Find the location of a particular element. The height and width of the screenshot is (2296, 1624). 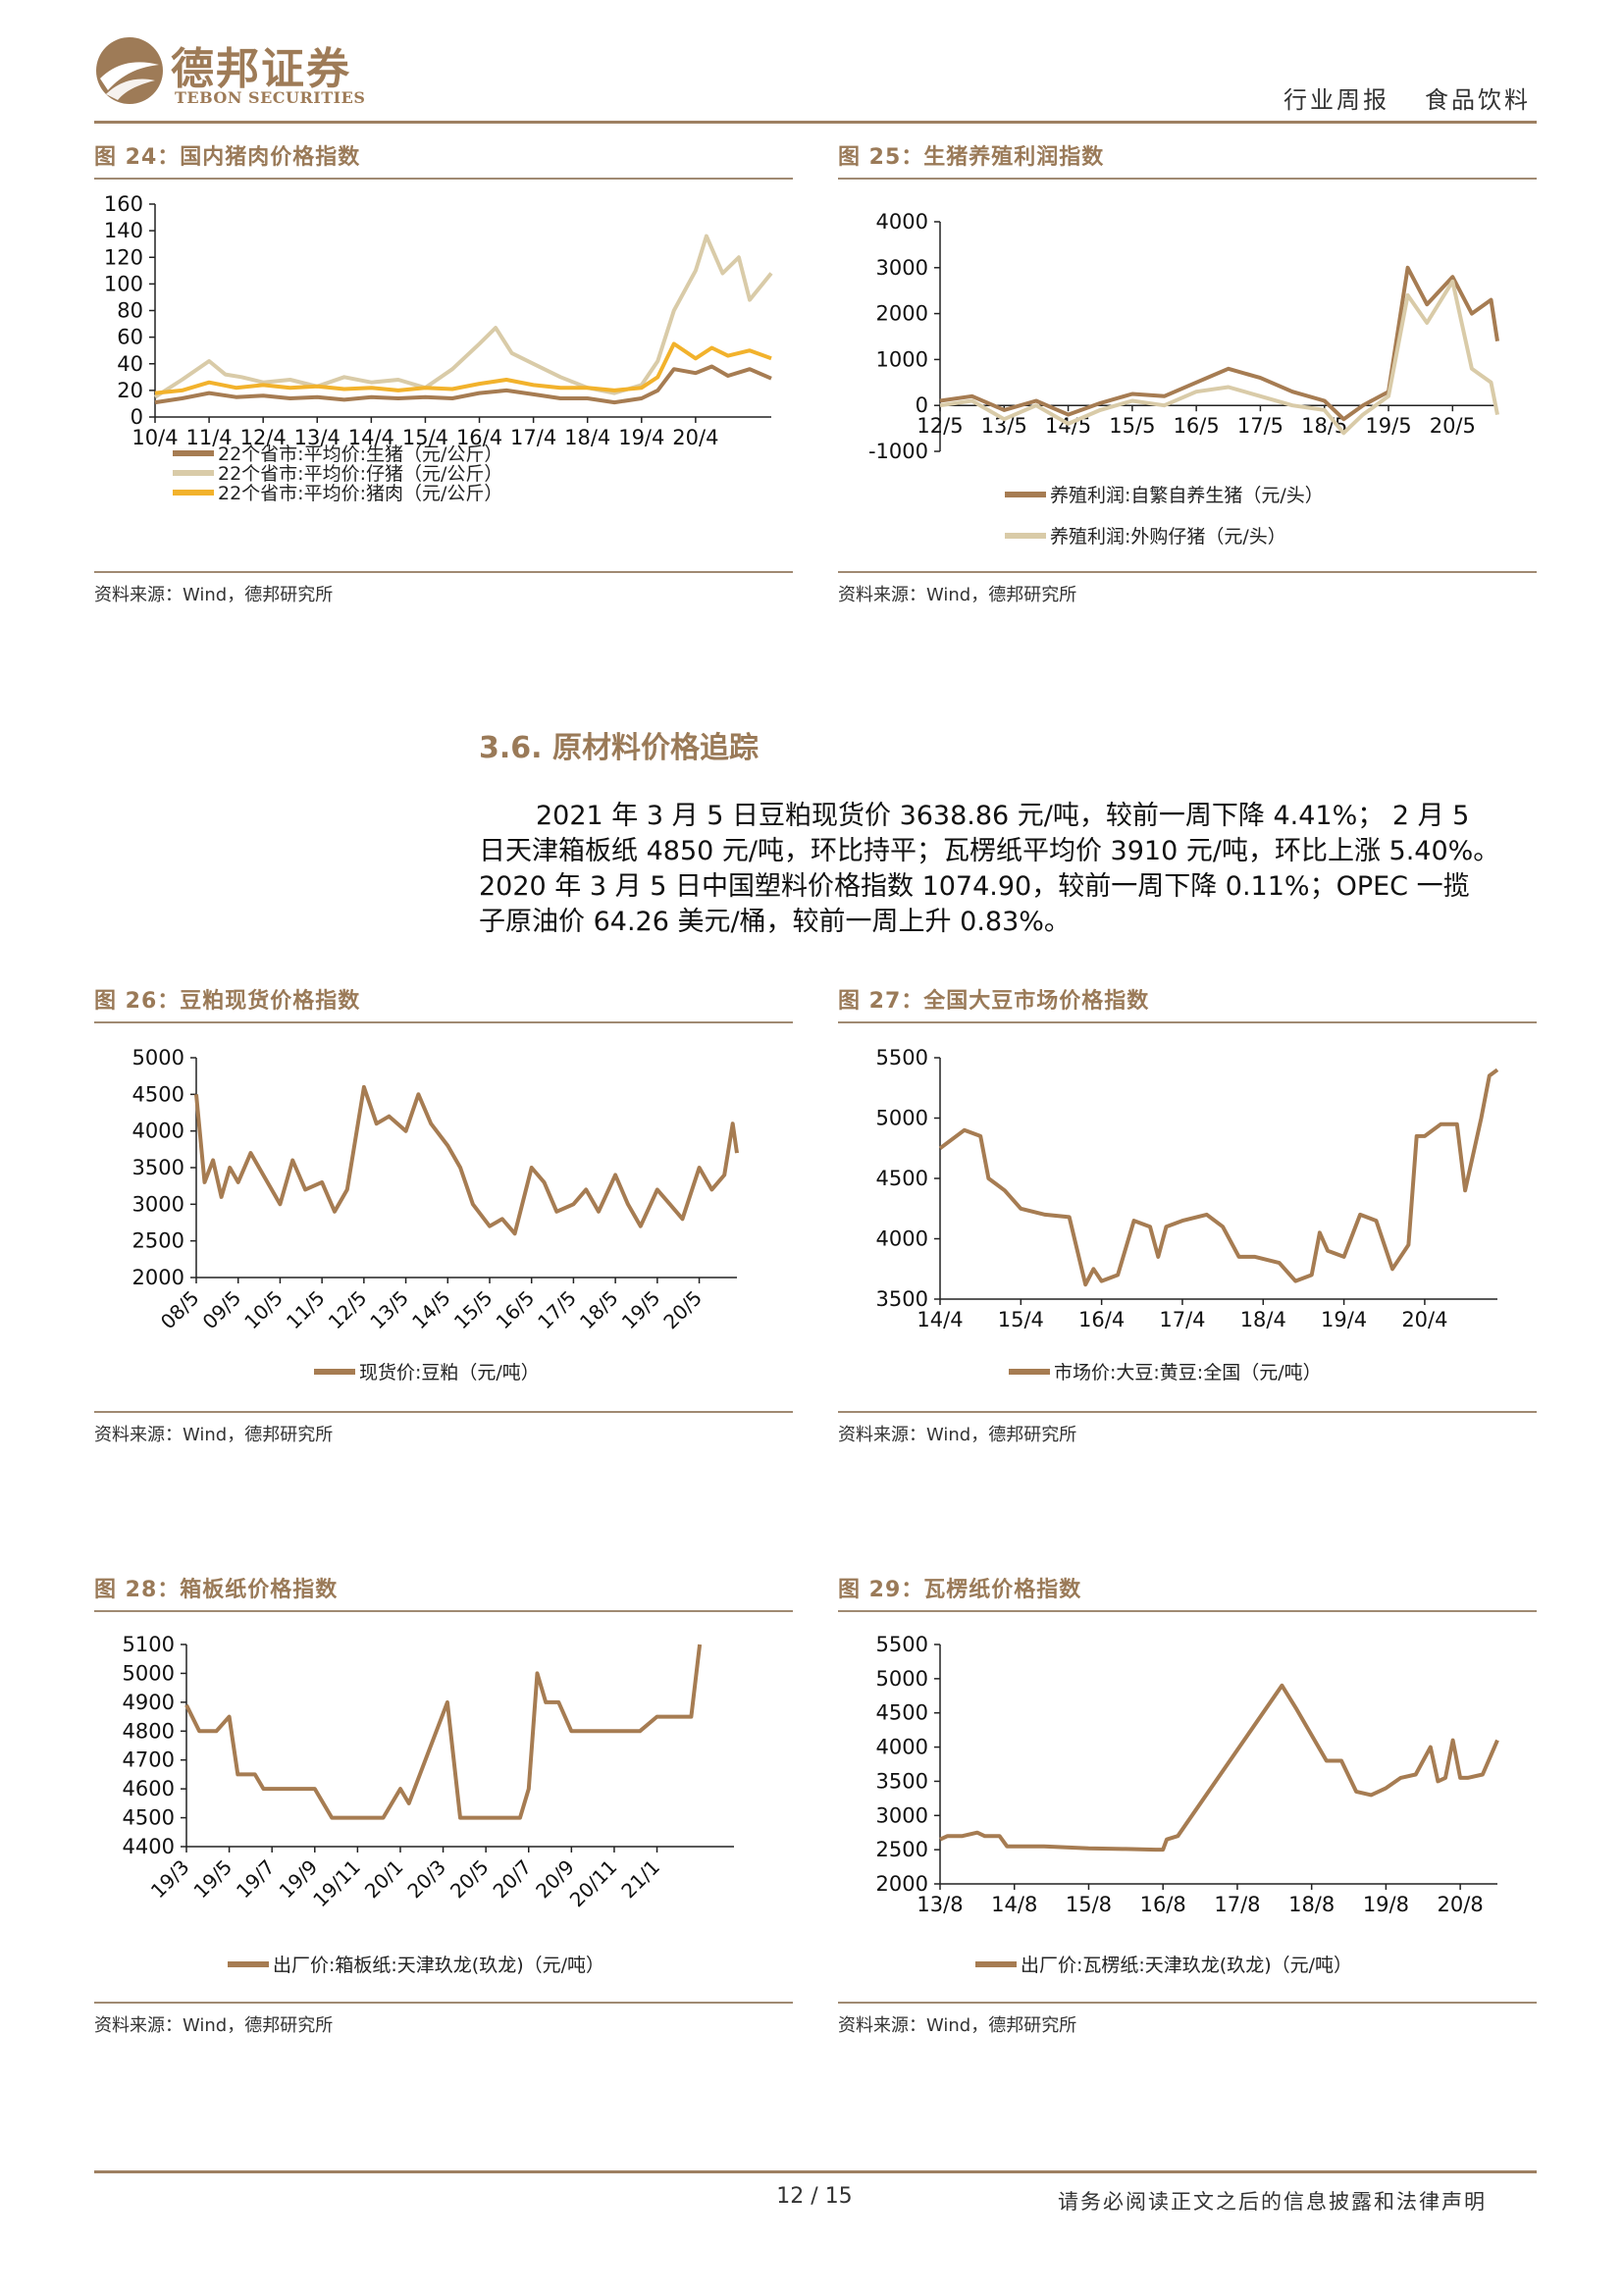

fig27-source-rule is located at coordinates (1187, 1412).